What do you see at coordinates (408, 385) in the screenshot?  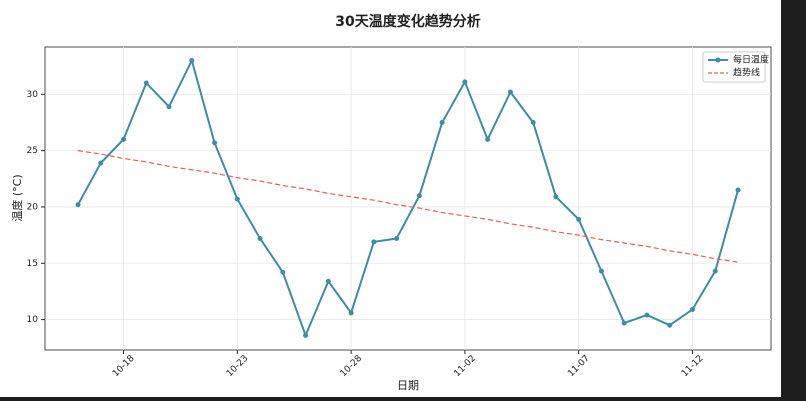 I see `x-axis-label: 日期` at bounding box center [408, 385].